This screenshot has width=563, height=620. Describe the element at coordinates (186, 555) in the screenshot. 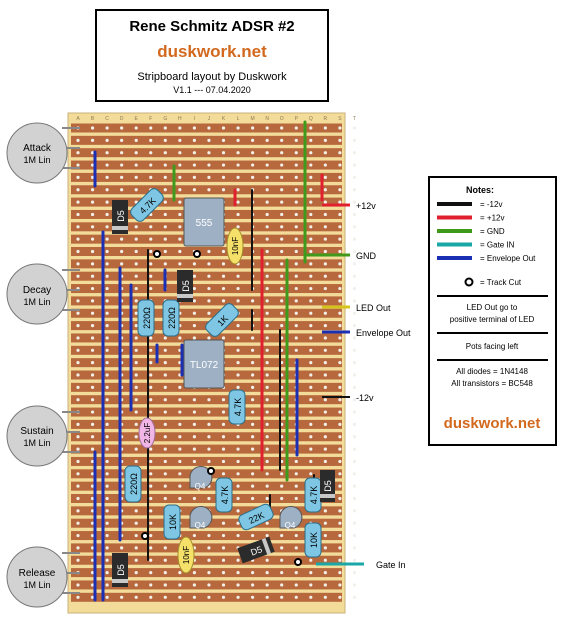

I see `capacitor-10nf-bot: 10nF` at that location.